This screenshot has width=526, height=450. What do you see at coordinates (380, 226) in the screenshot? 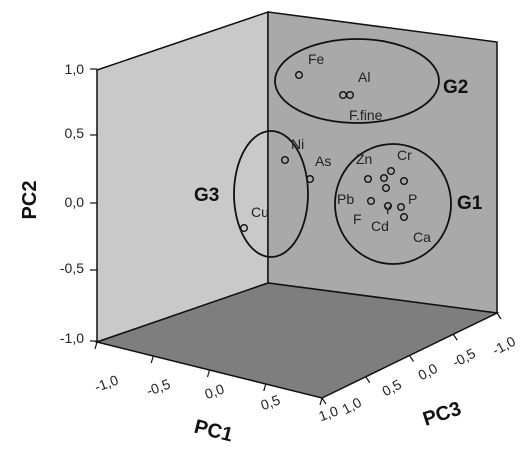
I see `point-label: Cd` at bounding box center [380, 226].